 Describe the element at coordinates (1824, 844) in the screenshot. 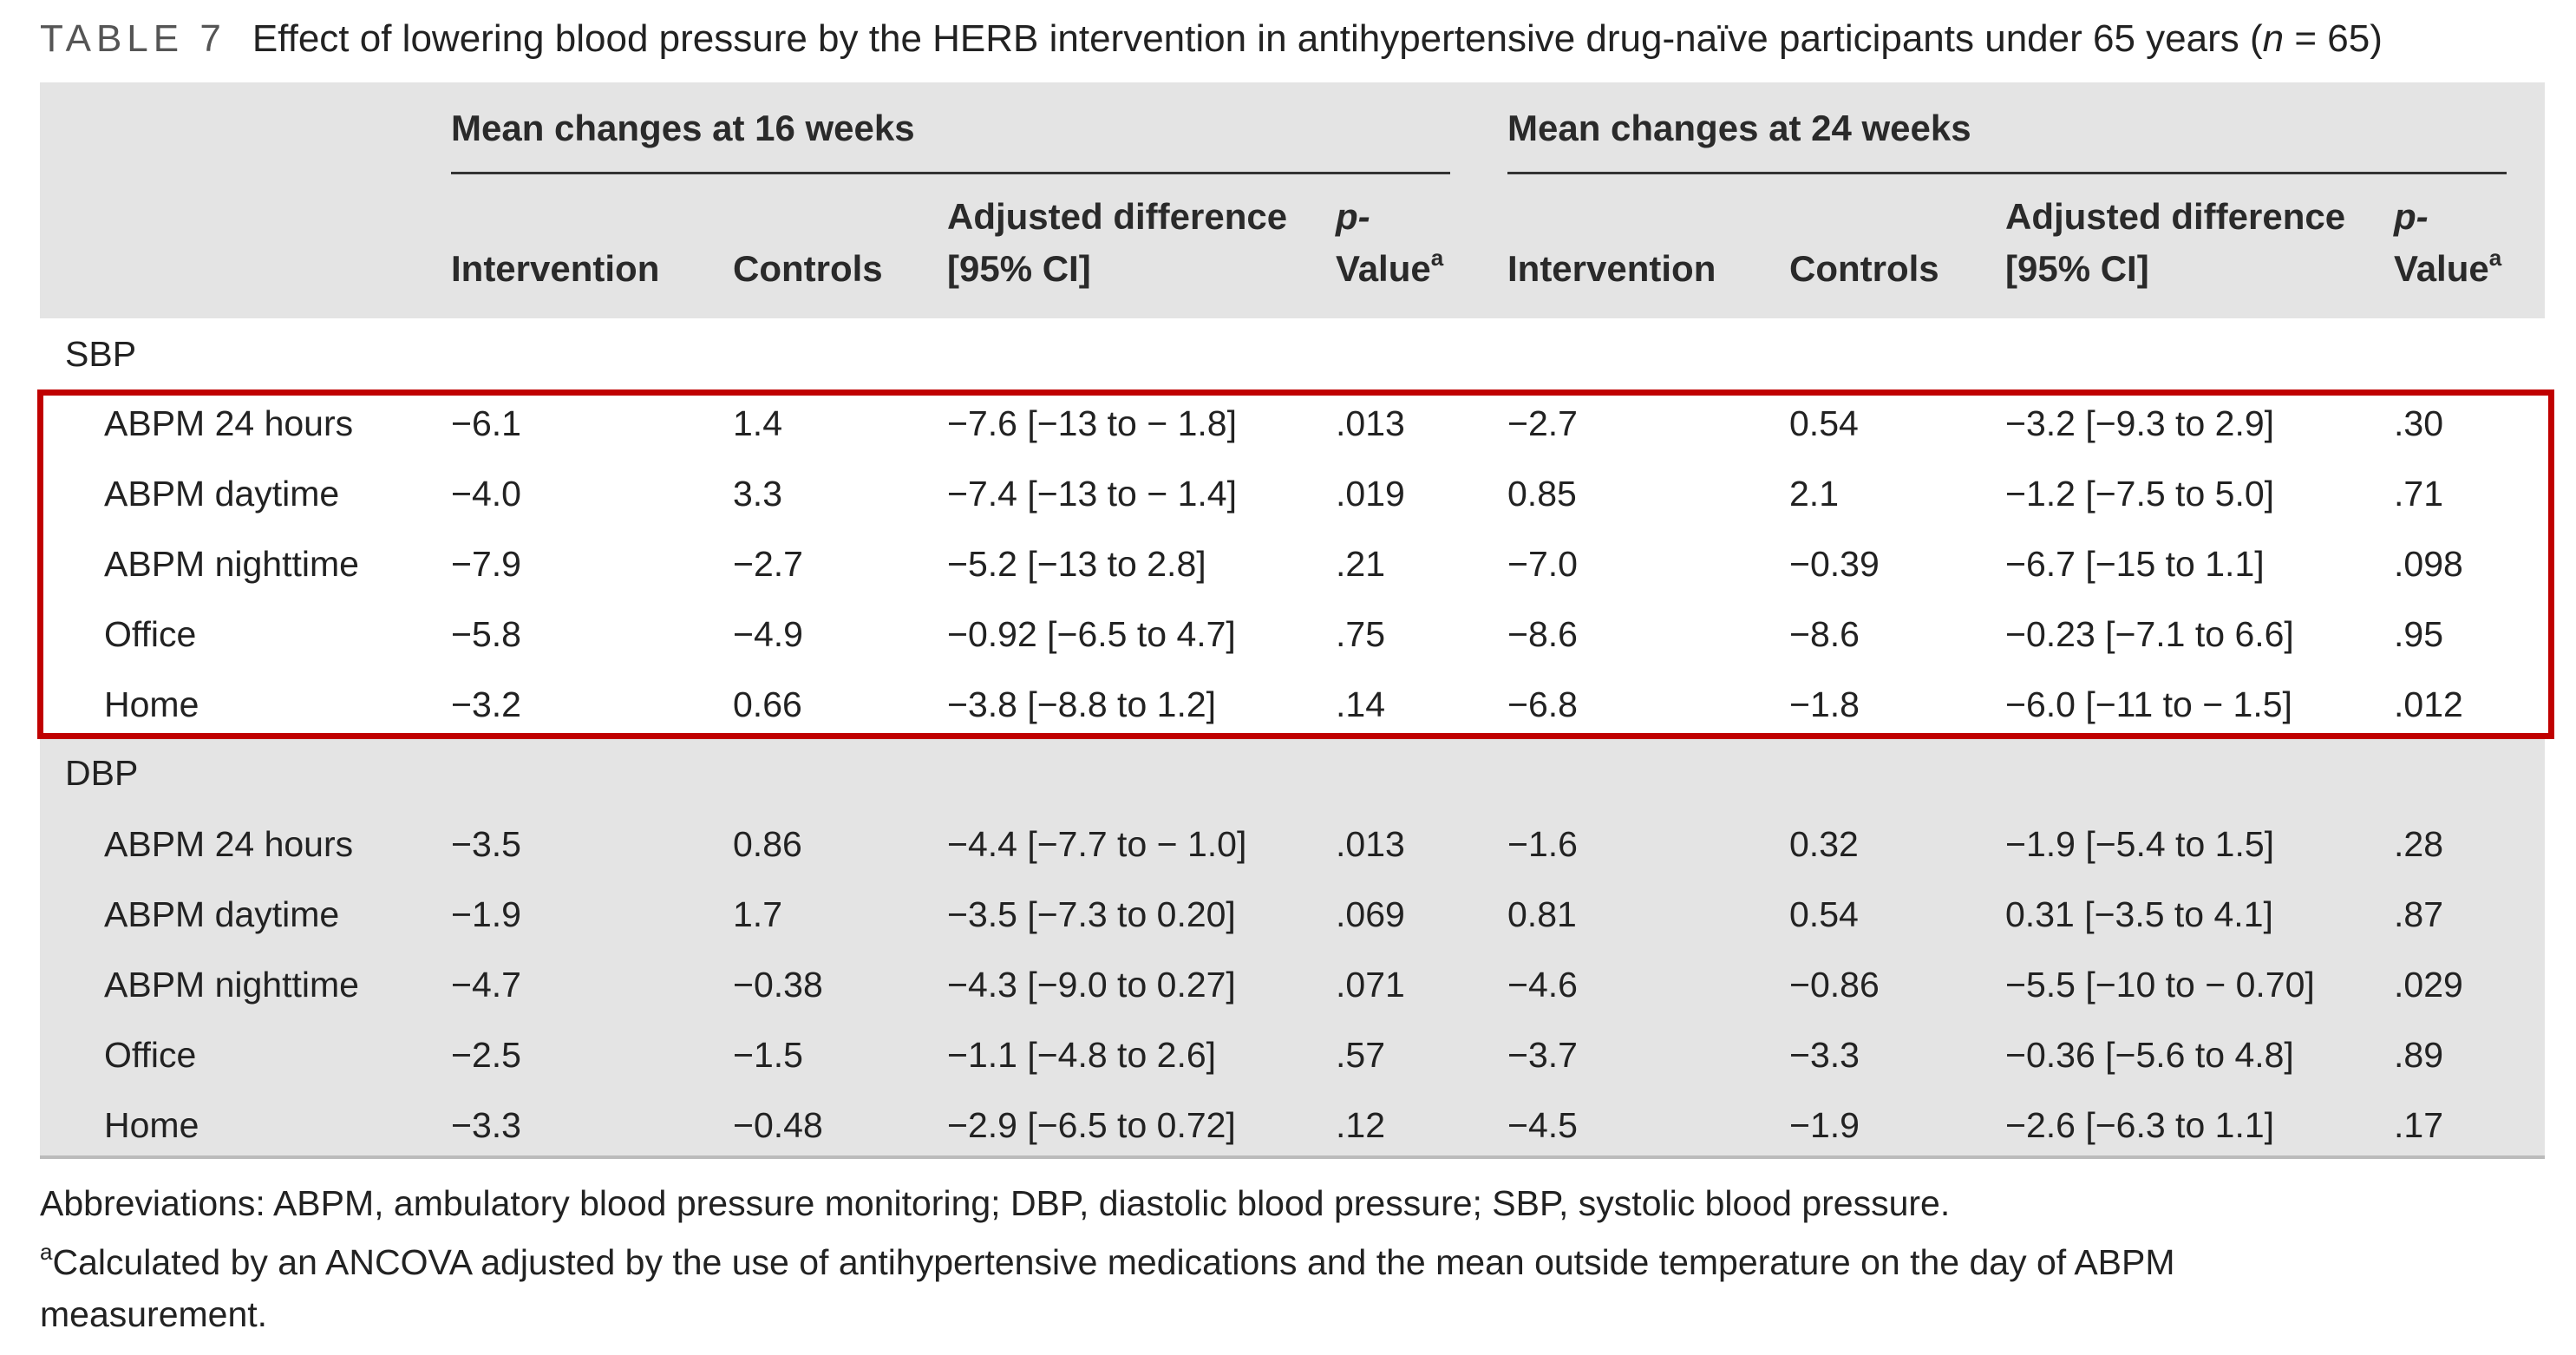

I see `table-cell: 0.32` at that location.